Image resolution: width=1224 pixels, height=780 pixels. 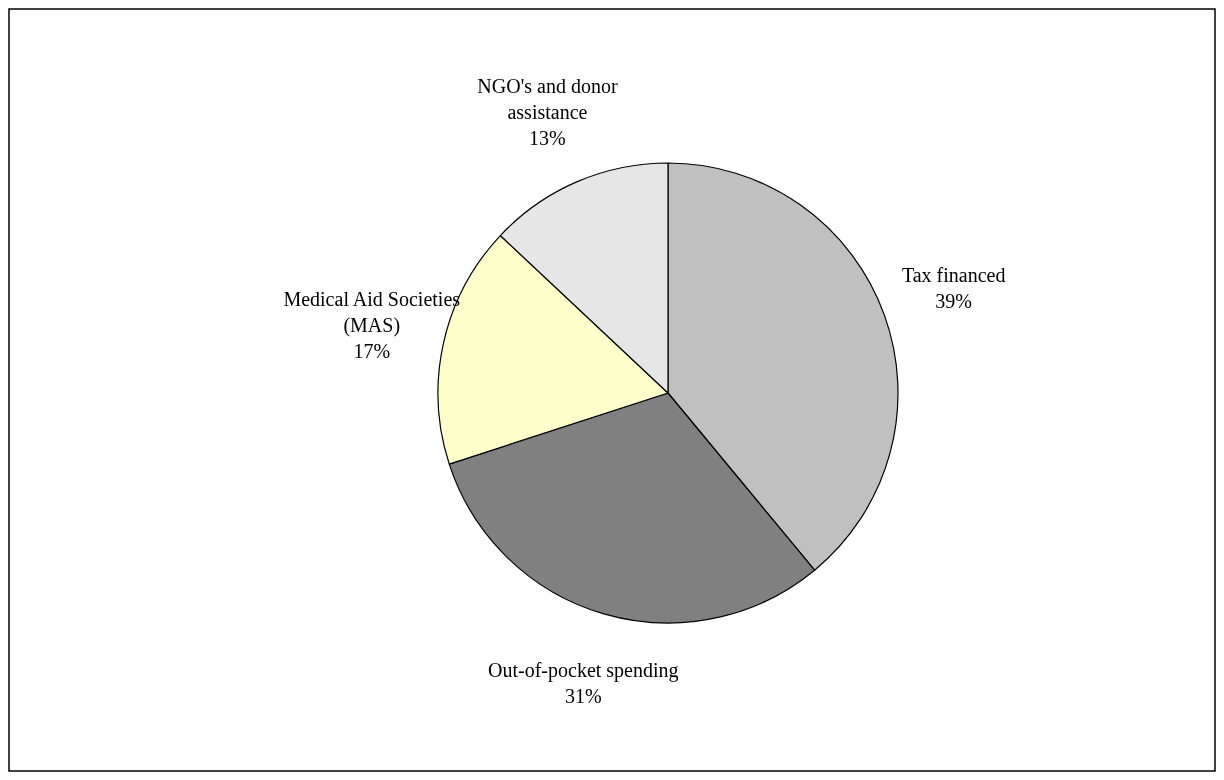 I want to click on data-label: 13%, so click(x=547, y=137).